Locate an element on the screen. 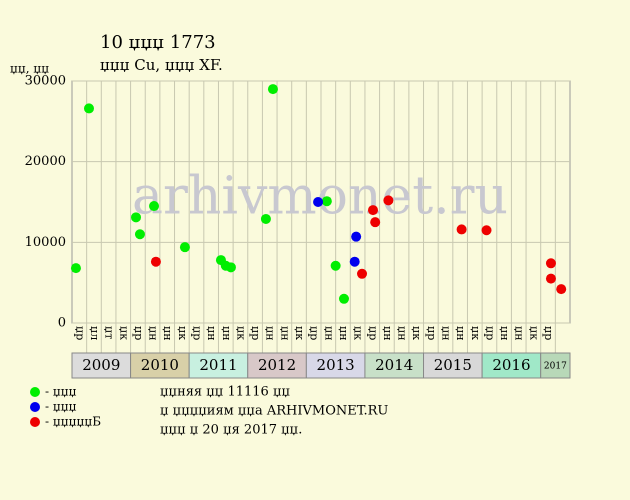 The height and width of the screenshot is (500, 630). year-label: 2014 is located at coordinates (394, 365).